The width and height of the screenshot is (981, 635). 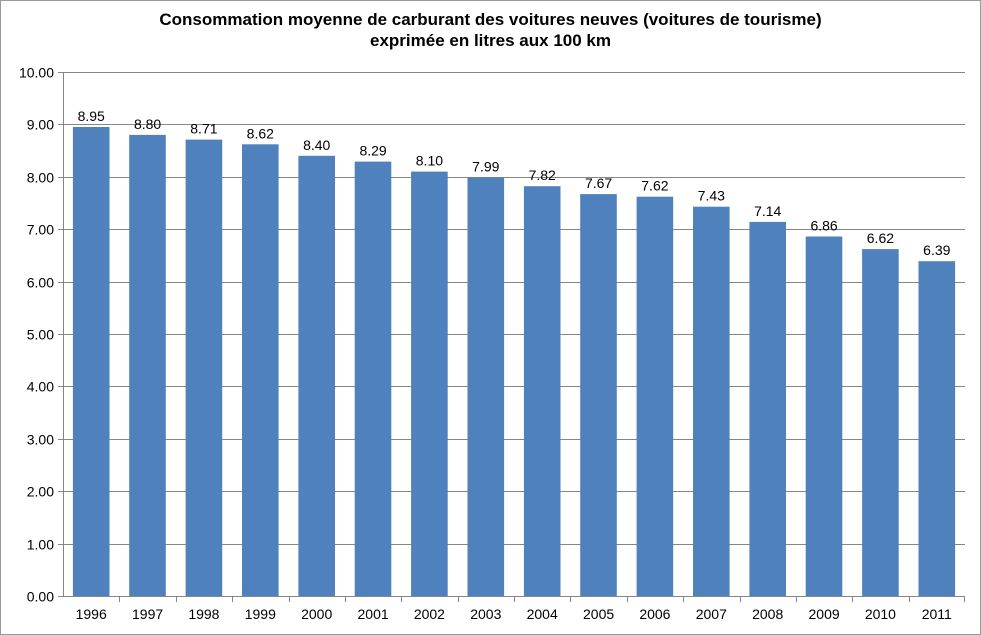 What do you see at coordinates (711, 401) in the screenshot?
I see `bar-2007` at bounding box center [711, 401].